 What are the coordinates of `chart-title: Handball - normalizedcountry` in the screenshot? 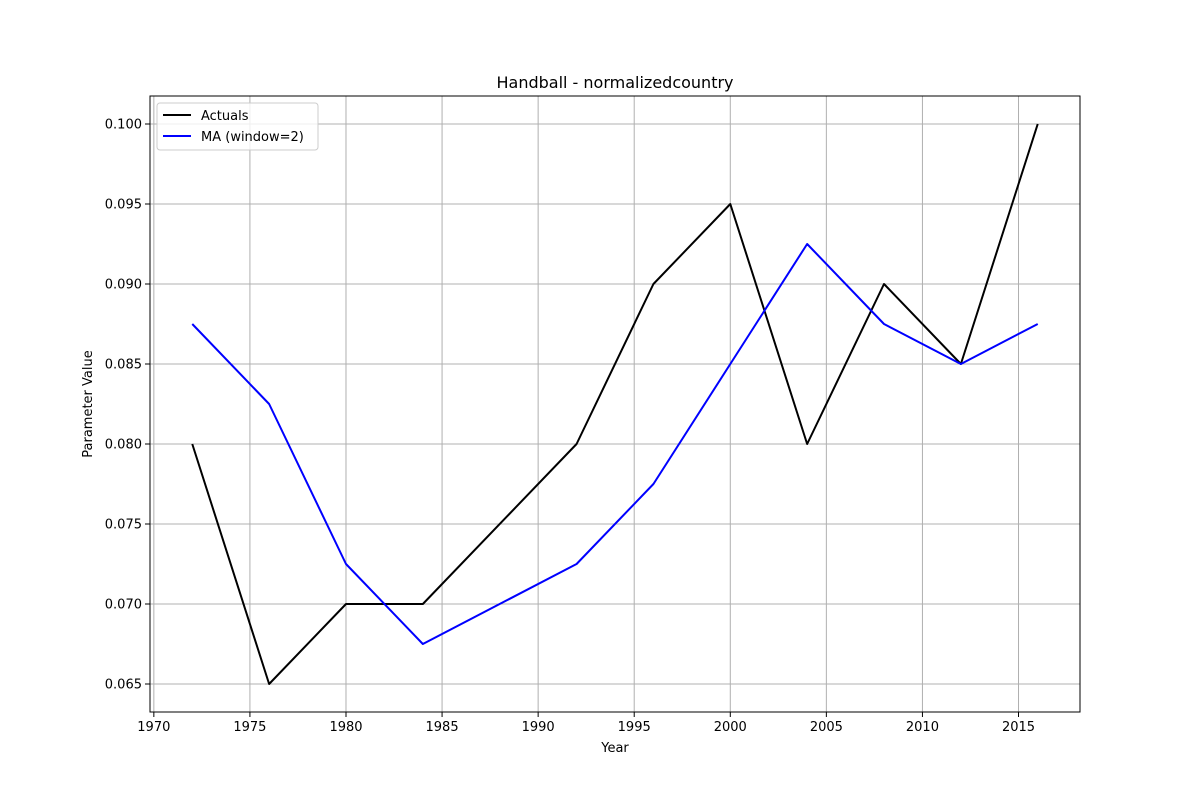 It's located at (614, 82).